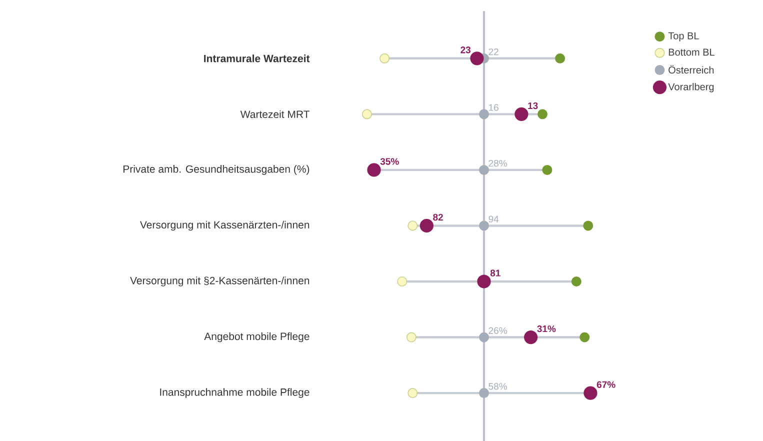 Image resolution: width=763 pixels, height=441 pixels. I want to click on y-tick-label: Wartezeit MRT, so click(275, 114).